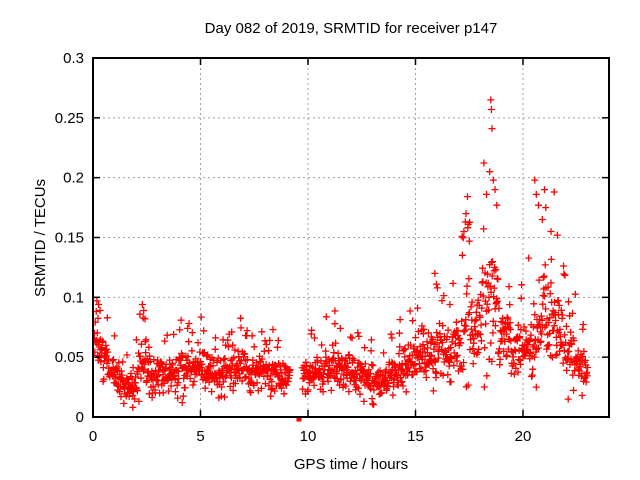  What do you see at coordinates (523, 436) in the screenshot?
I see `x-tick-label-20: 20` at bounding box center [523, 436].